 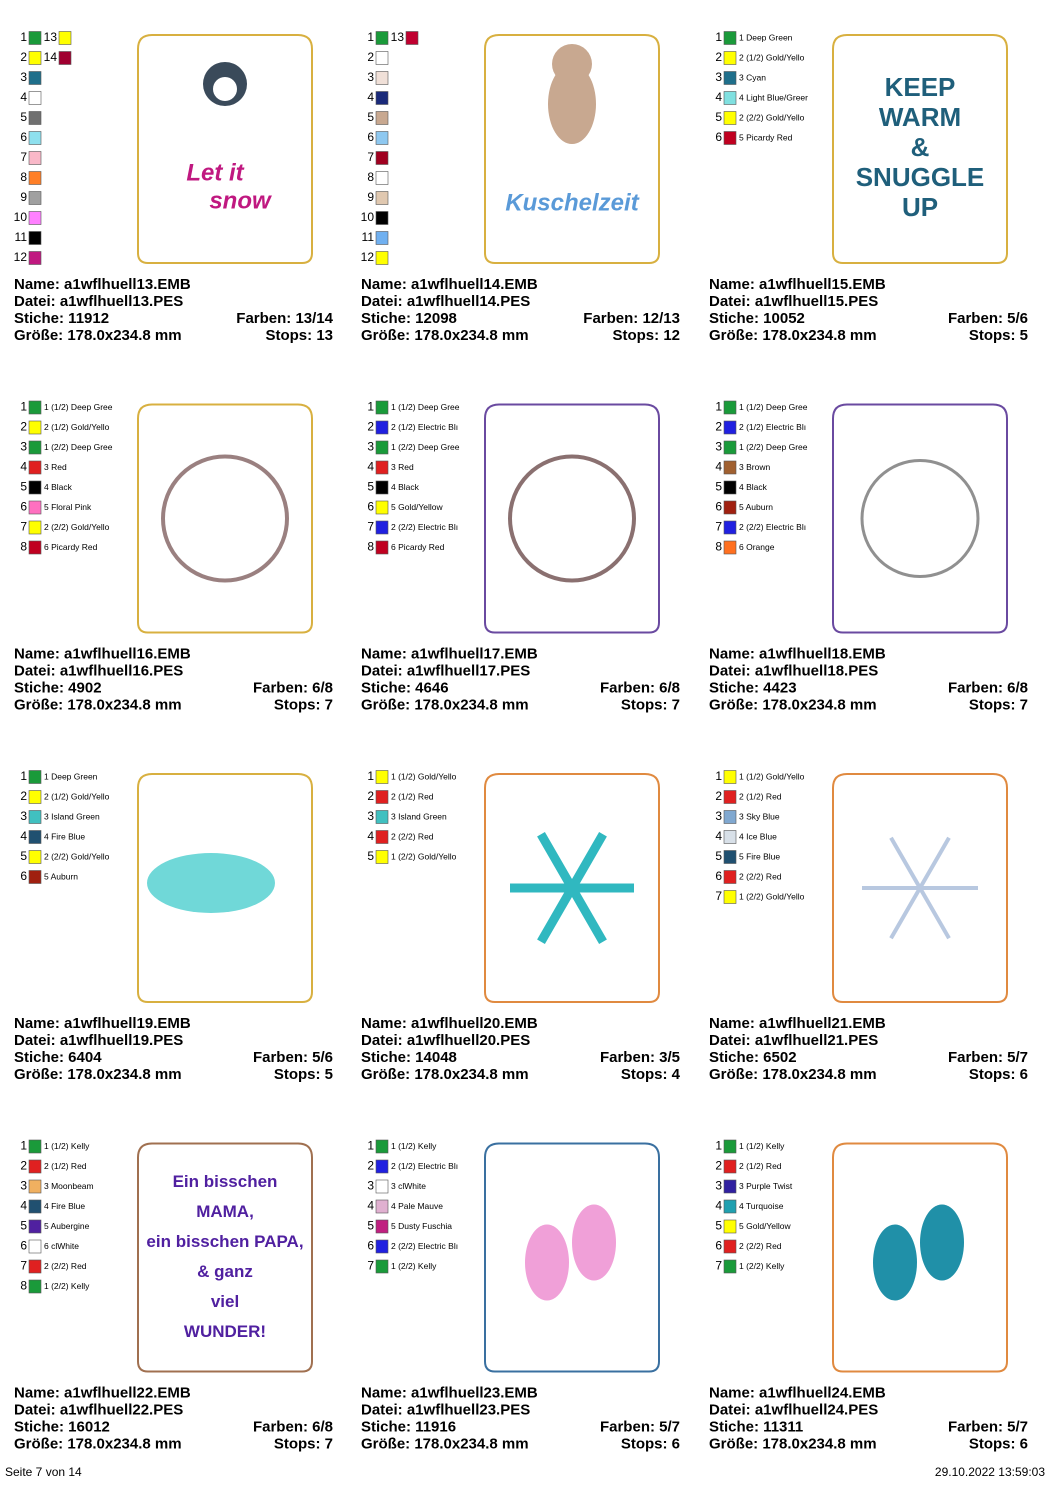 I want to click on color-number: 12, so click(x=21, y=257).